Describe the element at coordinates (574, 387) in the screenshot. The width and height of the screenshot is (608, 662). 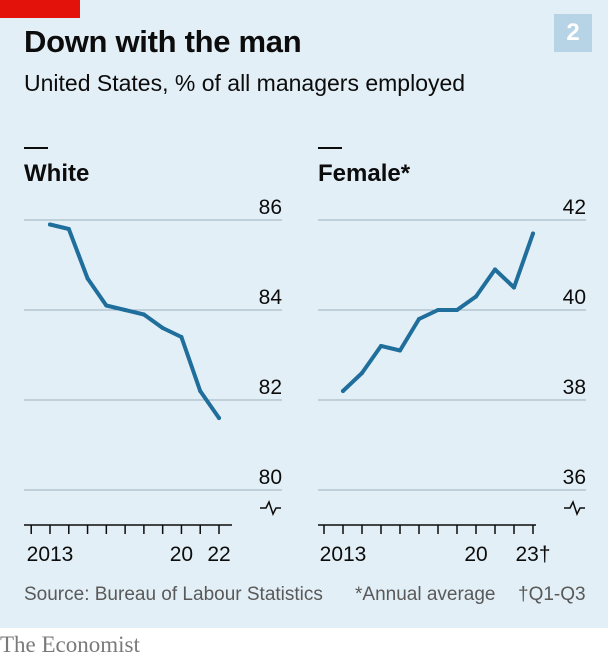
I see `y-tick-label: 38` at that location.